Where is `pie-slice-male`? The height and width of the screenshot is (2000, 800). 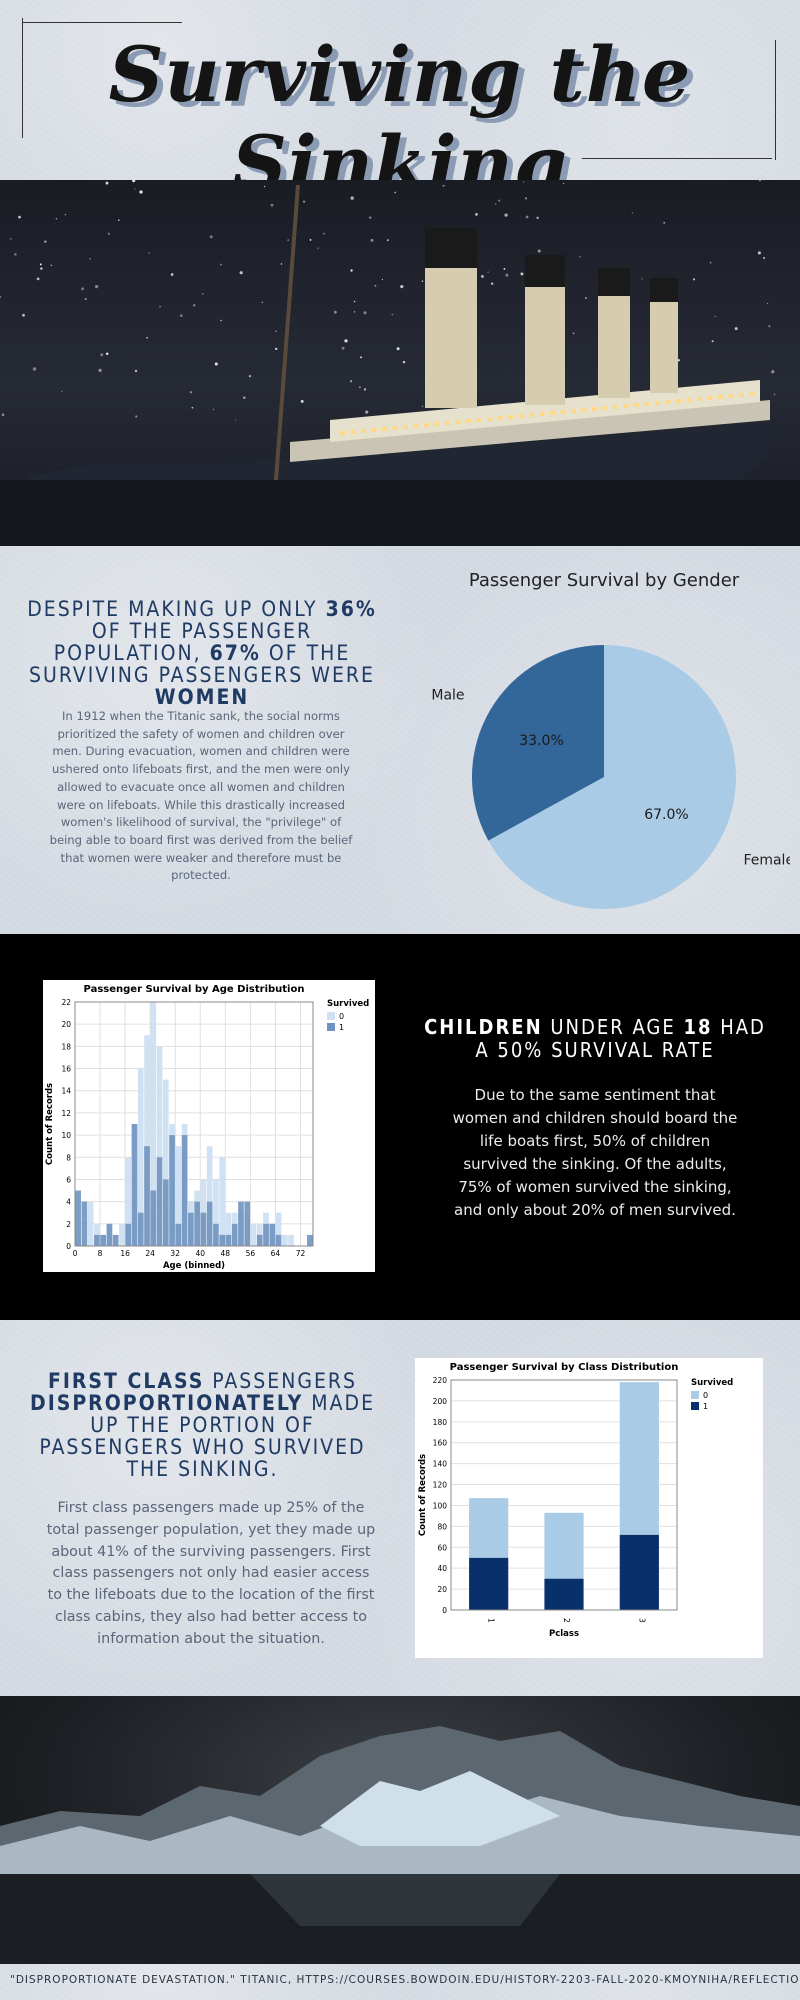
pie-slice-male is located at coordinates (538, 743).